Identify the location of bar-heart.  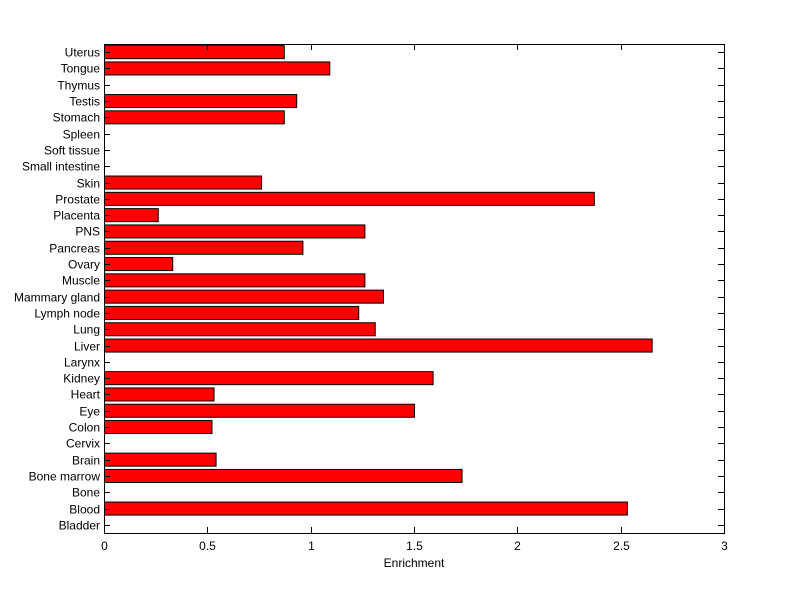
(159, 394).